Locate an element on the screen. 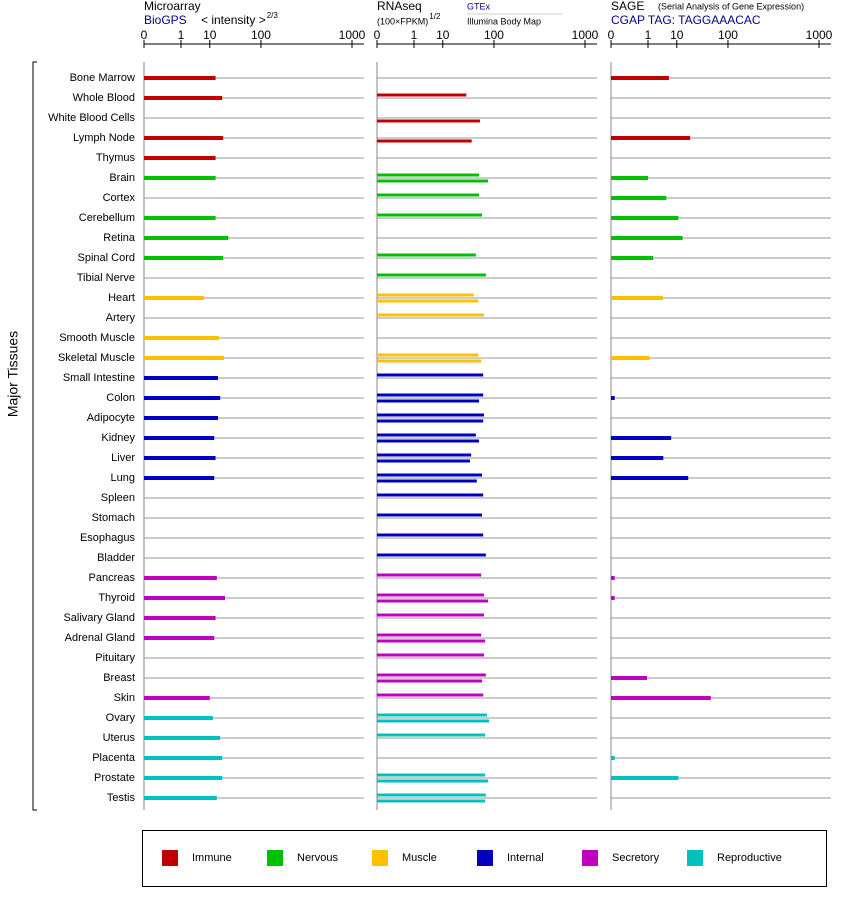  tissue-label: Heart is located at coordinates (121, 298).